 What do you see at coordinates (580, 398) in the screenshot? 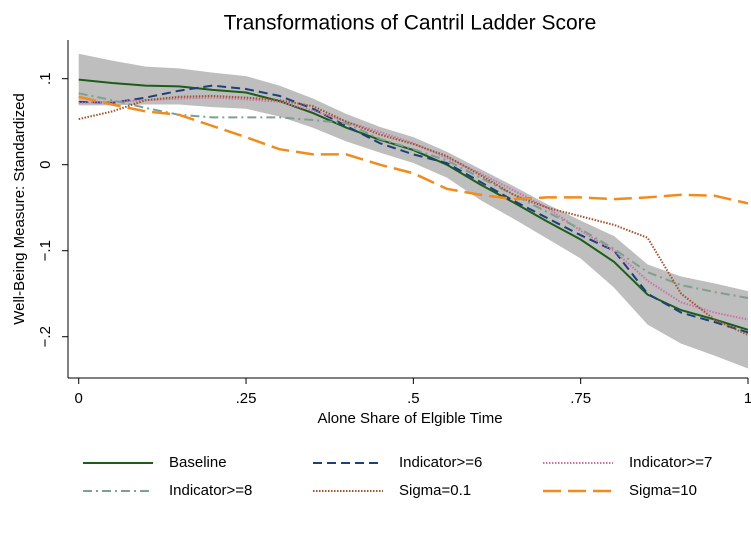
I see `x-tick-label: .75` at bounding box center [580, 398].